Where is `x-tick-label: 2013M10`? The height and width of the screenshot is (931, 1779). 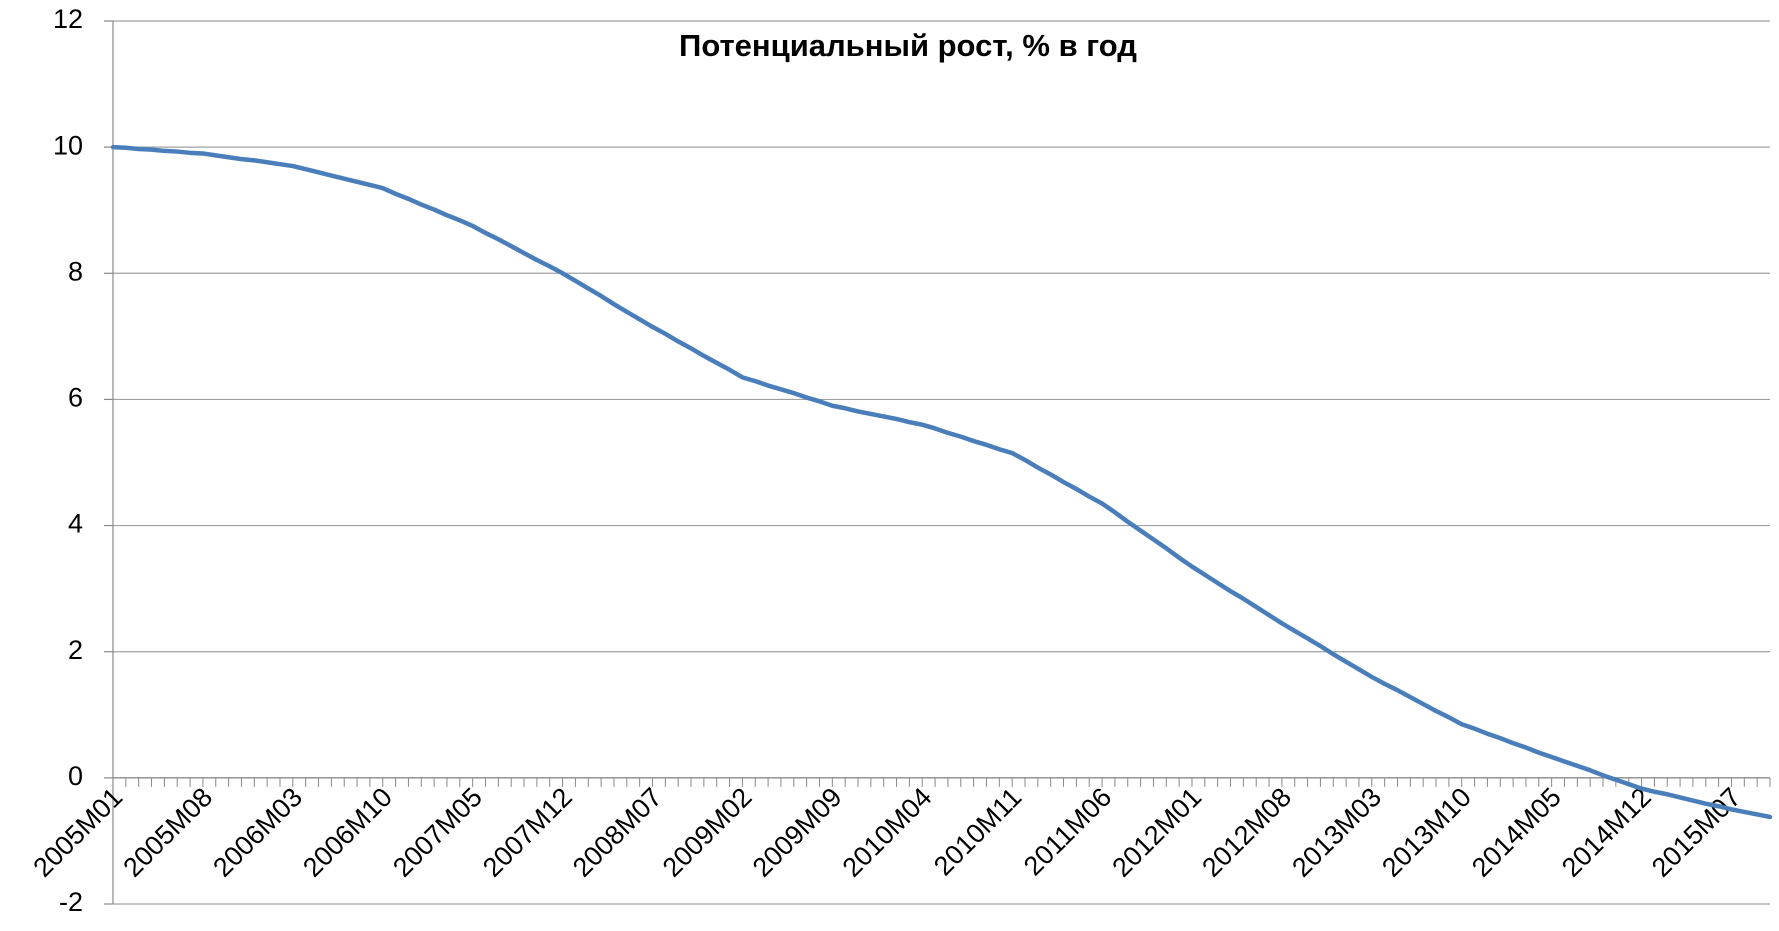
x-tick-label: 2013M10 is located at coordinates (1426, 832).